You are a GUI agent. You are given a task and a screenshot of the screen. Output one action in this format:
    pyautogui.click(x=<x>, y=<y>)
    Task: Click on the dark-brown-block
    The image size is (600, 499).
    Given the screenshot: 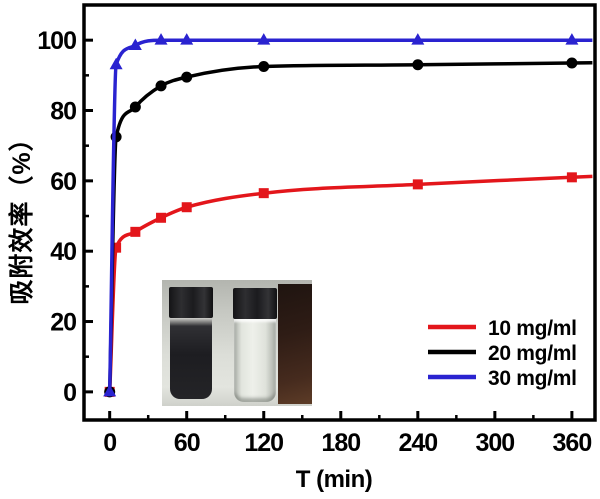 What is the action you would take?
    pyautogui.click(x=295, y=344)
    